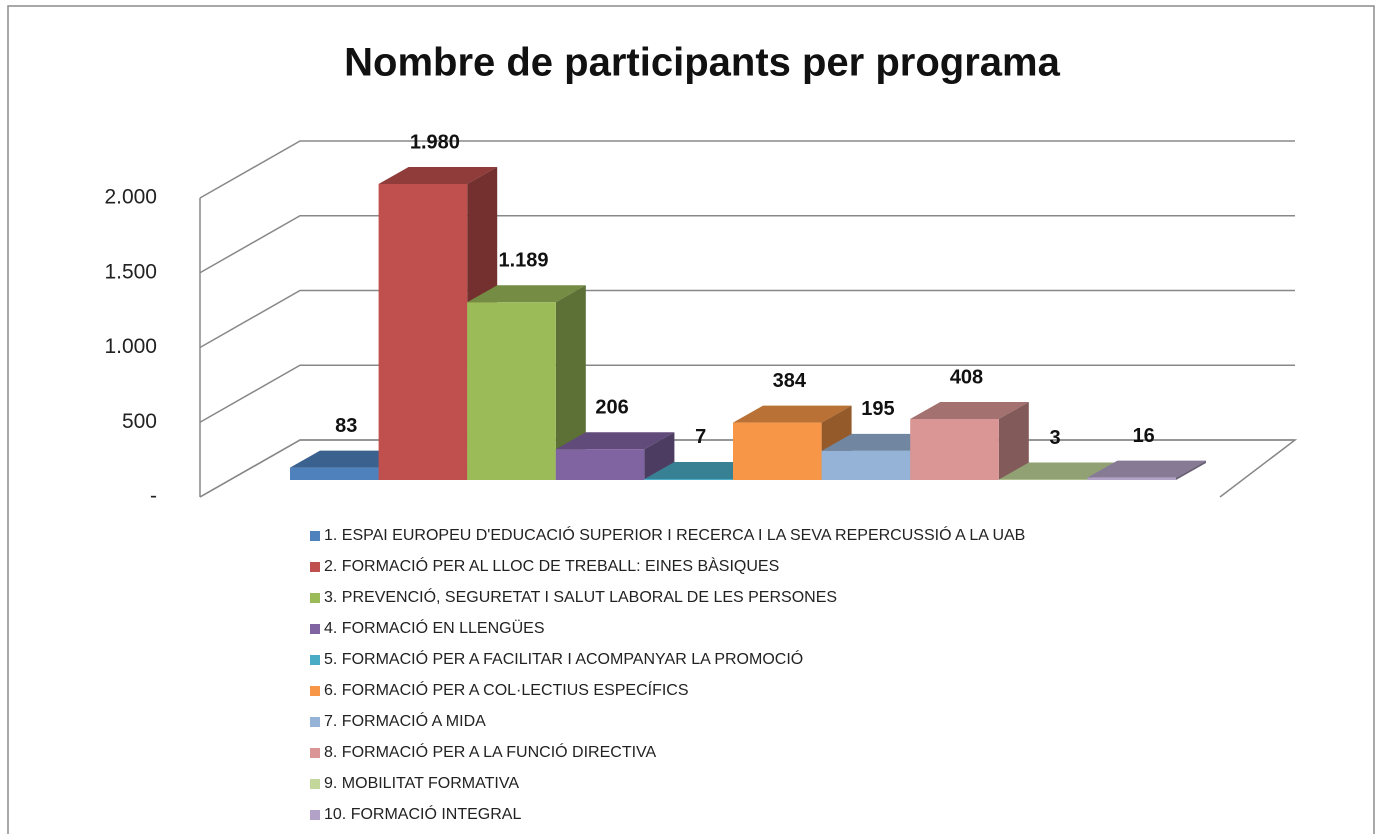 Image resolution: width=1380 pixels, height=834 pixels. I want to click on legend-label: 6. FORMACIÓ PER A COL·LECTIUS ESPECÍFICS, so click(506, 689).